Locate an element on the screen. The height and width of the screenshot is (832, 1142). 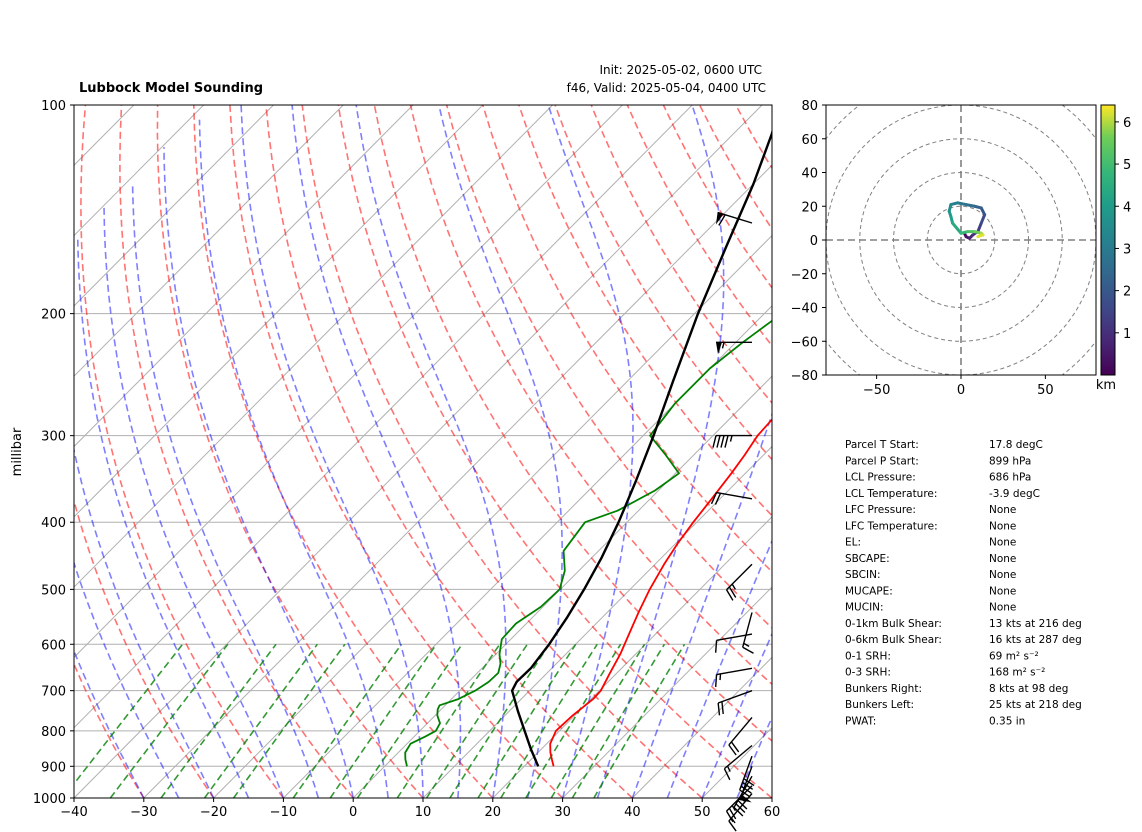
x-tick-label: 10 is located at coordinates (423, 812).